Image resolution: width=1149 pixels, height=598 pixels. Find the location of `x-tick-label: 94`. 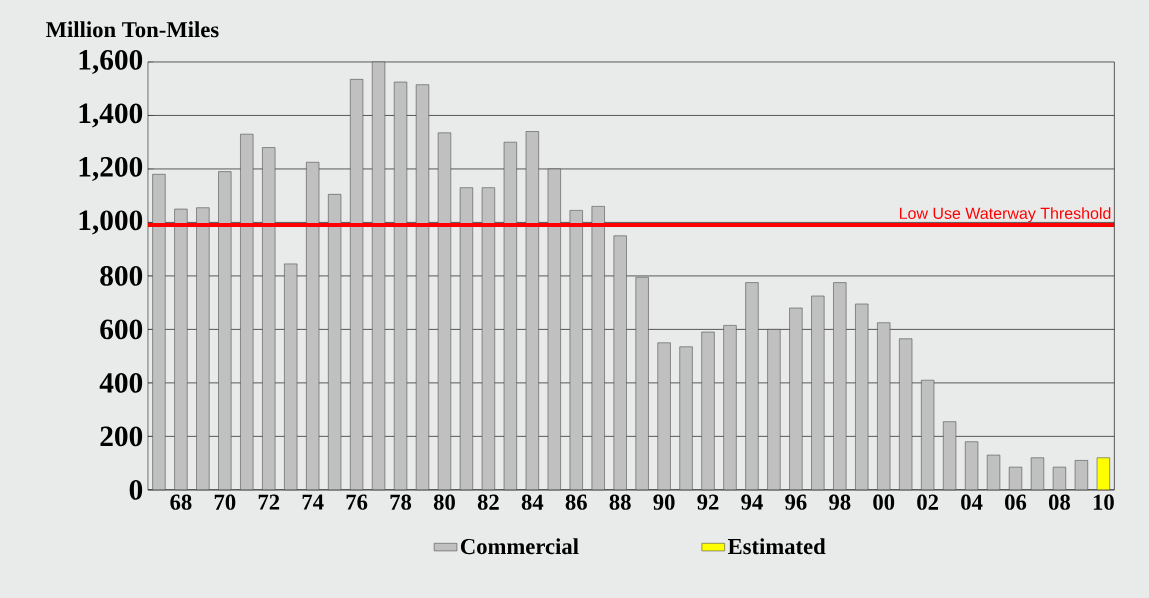

x-tick-label: 94 is located at coordinates (752, 502).